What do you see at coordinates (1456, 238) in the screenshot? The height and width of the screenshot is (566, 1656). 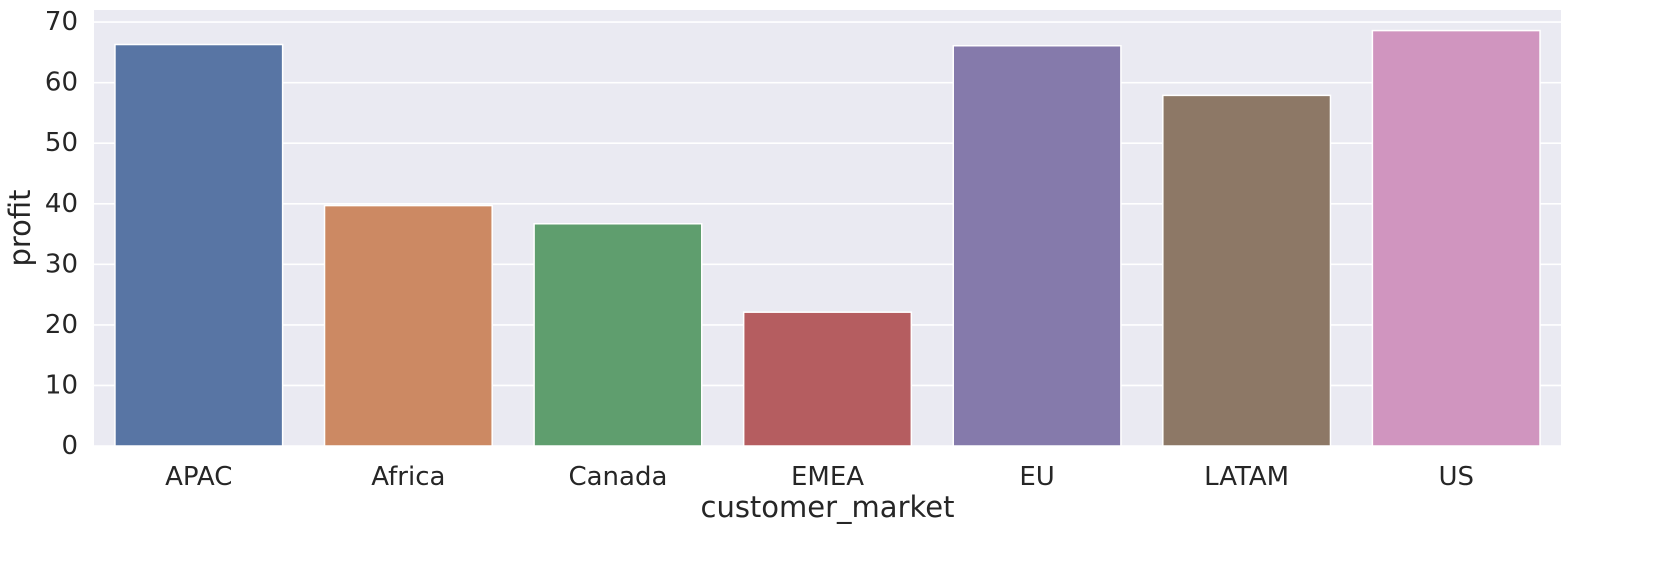 I see `bar-us` at bounding box center [1456, 238].